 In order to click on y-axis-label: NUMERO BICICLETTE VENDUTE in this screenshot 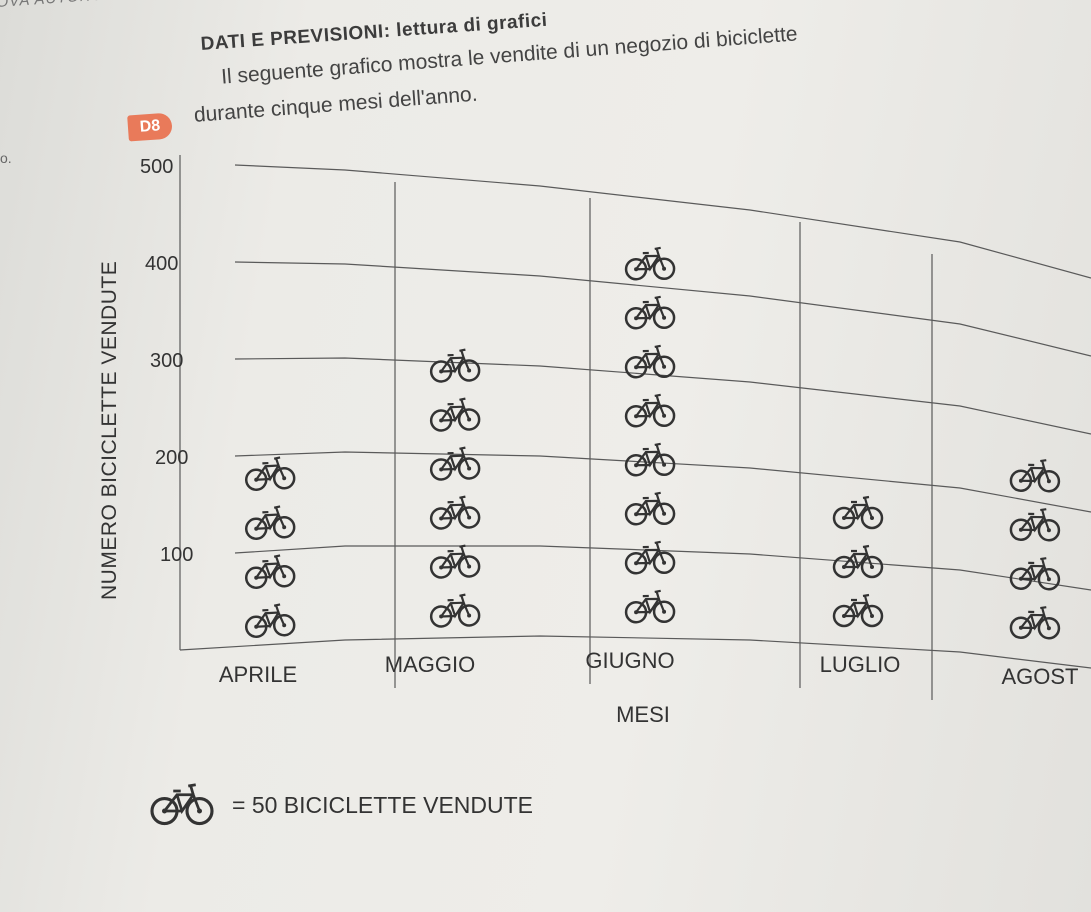, I will do `click(109, 430)`.